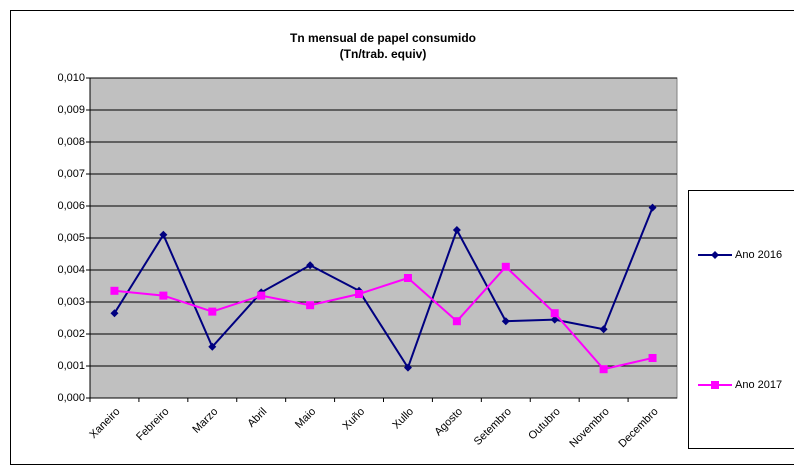 This screenshot has width=794, height=475. What do you see at coordinates (741, 319) in the screenshot?
I see `legend-box` at bounding box center [741, 319].